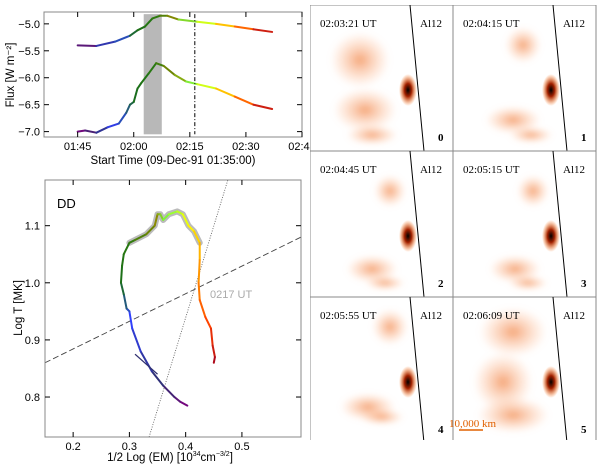  I want to click on y-tick-label: −5.0, so click(29, 25).